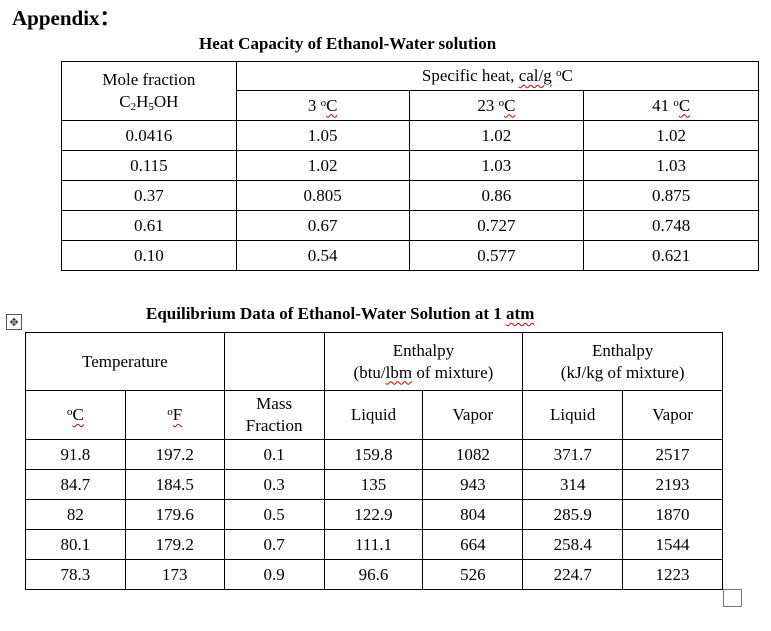 This screenshot has width=771, height=631. Describe the element at coordinates (373, 415) in the screenshot. I see `liquid-btu-header: Liquid` at that location.